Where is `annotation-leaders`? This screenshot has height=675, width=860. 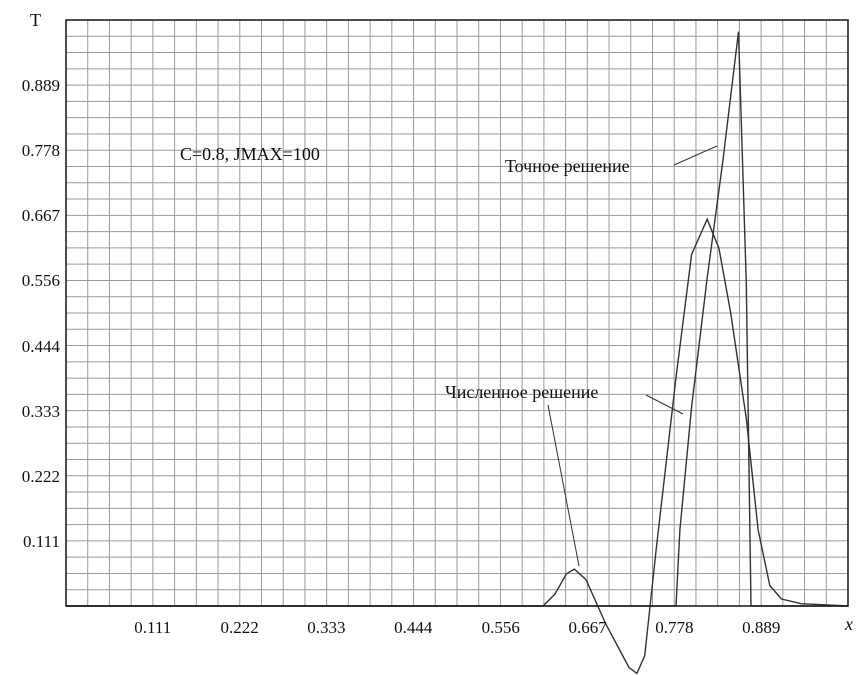
annotation-leaders is located at coordinates (632, 356).